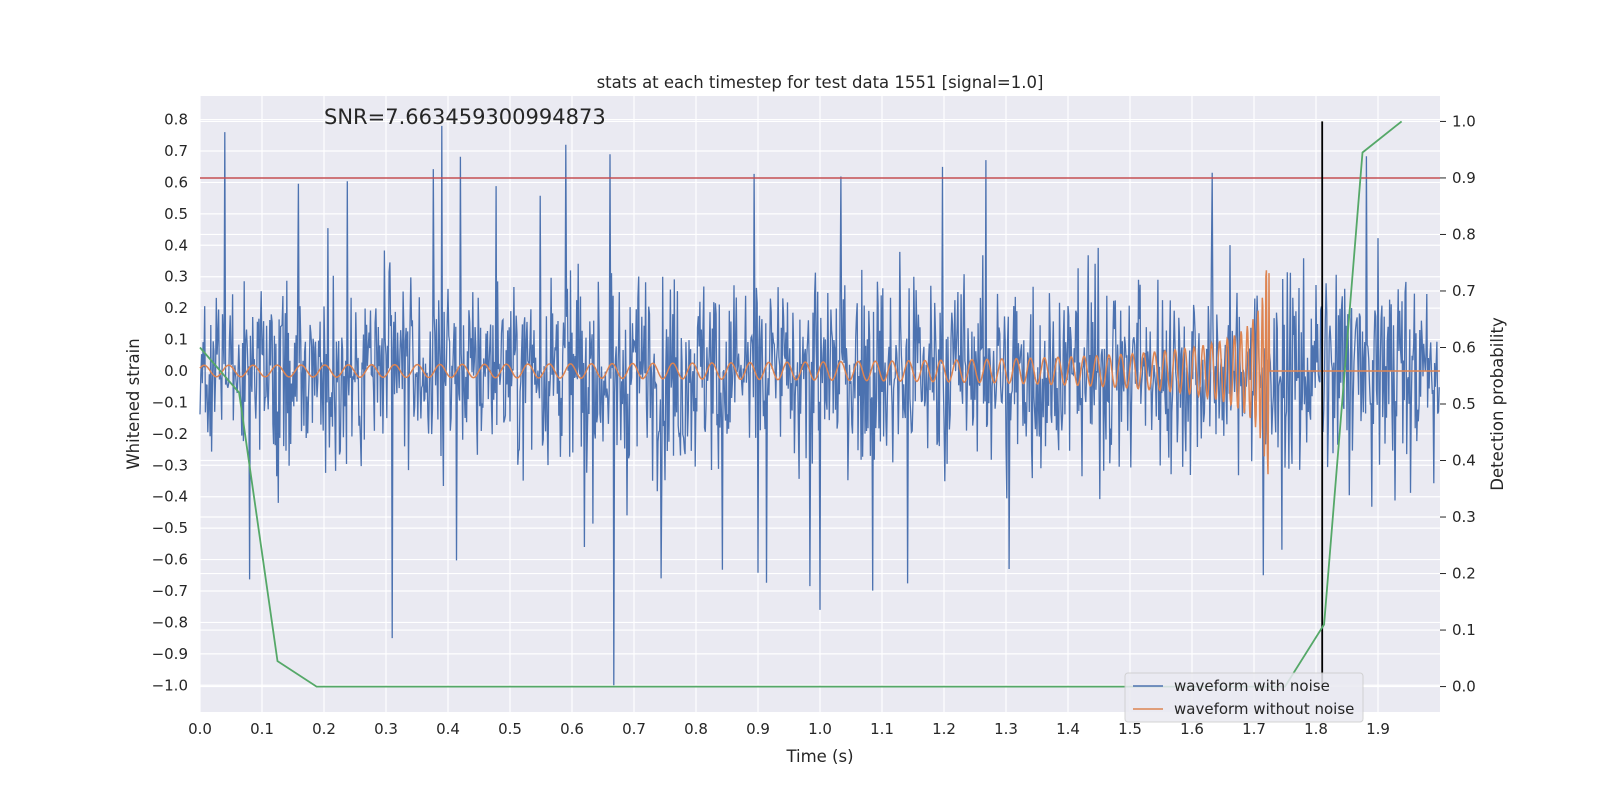 The height and width of the screenshot is (800, 1600). Describe the element at coordinates (176, 151) in the screenshot. I see `y-tick-label: 0.7` at that location.